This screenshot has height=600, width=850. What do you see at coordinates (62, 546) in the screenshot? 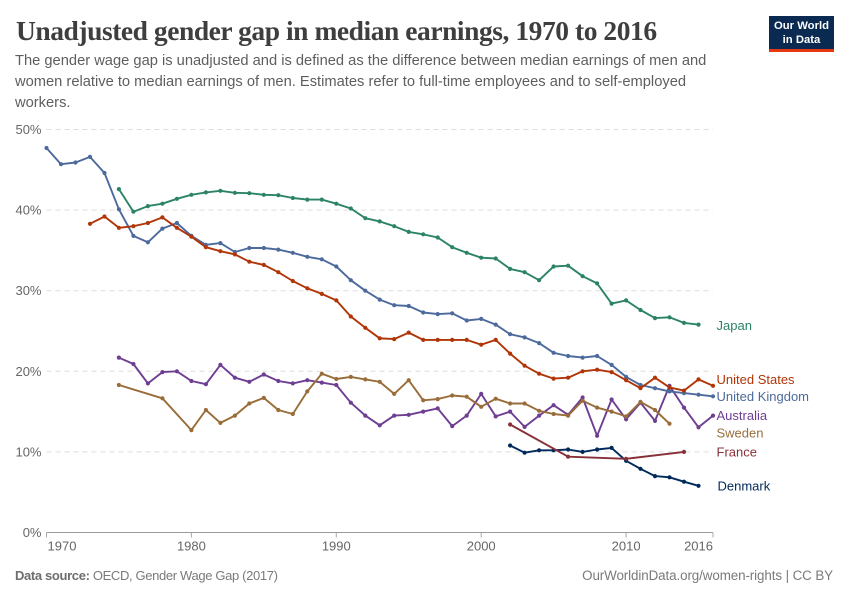
I see `svg-text: 1970` at bounding box center [62, 546].